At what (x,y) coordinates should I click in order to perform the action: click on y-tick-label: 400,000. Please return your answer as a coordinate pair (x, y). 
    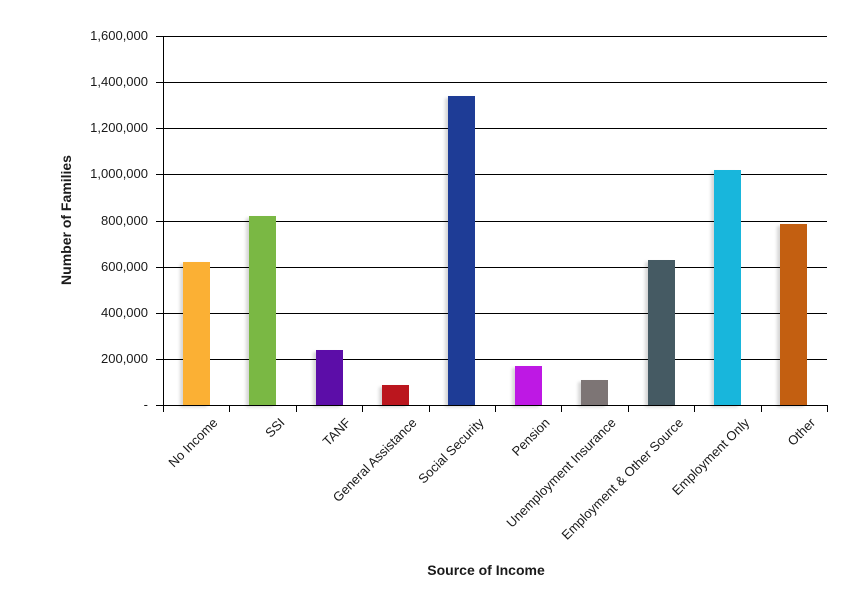
    Looking at the image, I should click on (124, 312).